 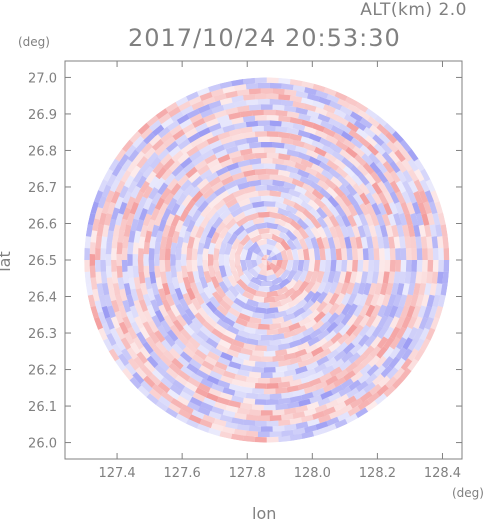 I want to click on y-tick-label: 26.2, so click(x=42, y=371).